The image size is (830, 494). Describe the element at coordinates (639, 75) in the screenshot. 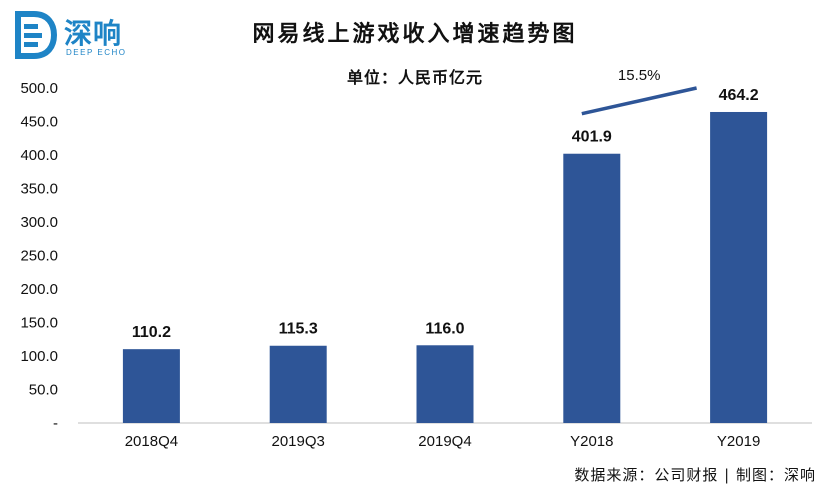

I see `growth-annotation-label: 15.5%` at that location.